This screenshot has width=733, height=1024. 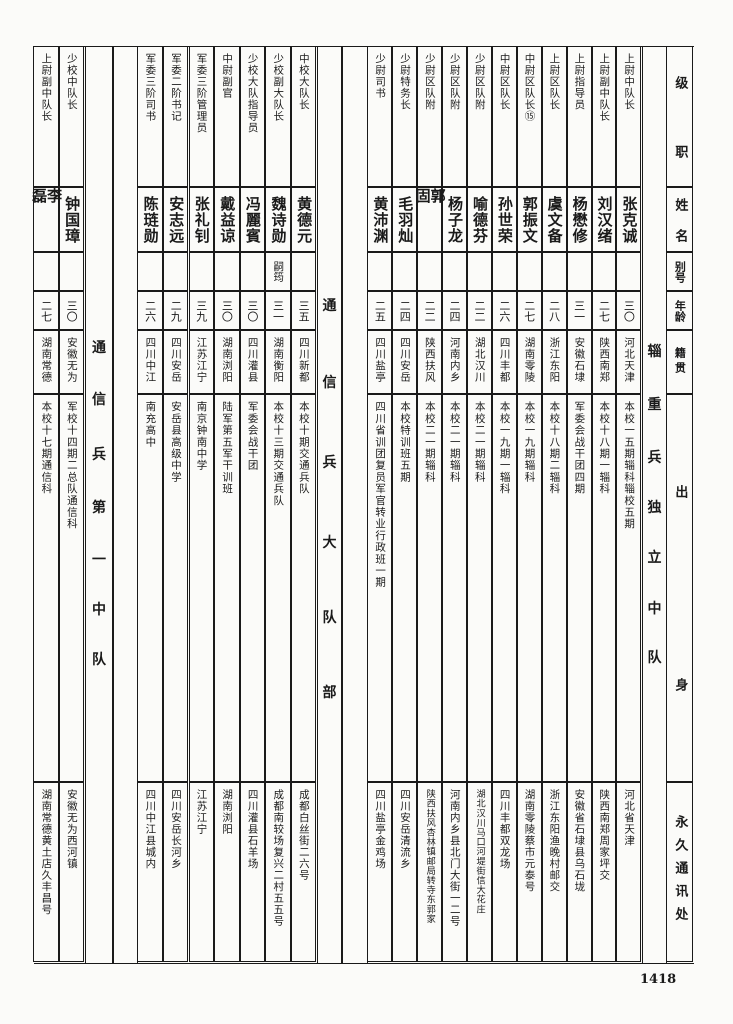 What do you see at coordinates (175, 117) in the screenshot?
I see `rank-cell: 军委二阶书记` at bounding box center [175, 117].